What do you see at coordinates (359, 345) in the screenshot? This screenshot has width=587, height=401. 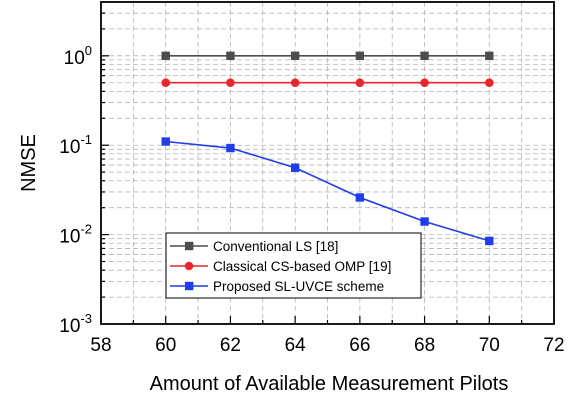 I see `x-tick-label: 66` at bounding box center [359, 345].